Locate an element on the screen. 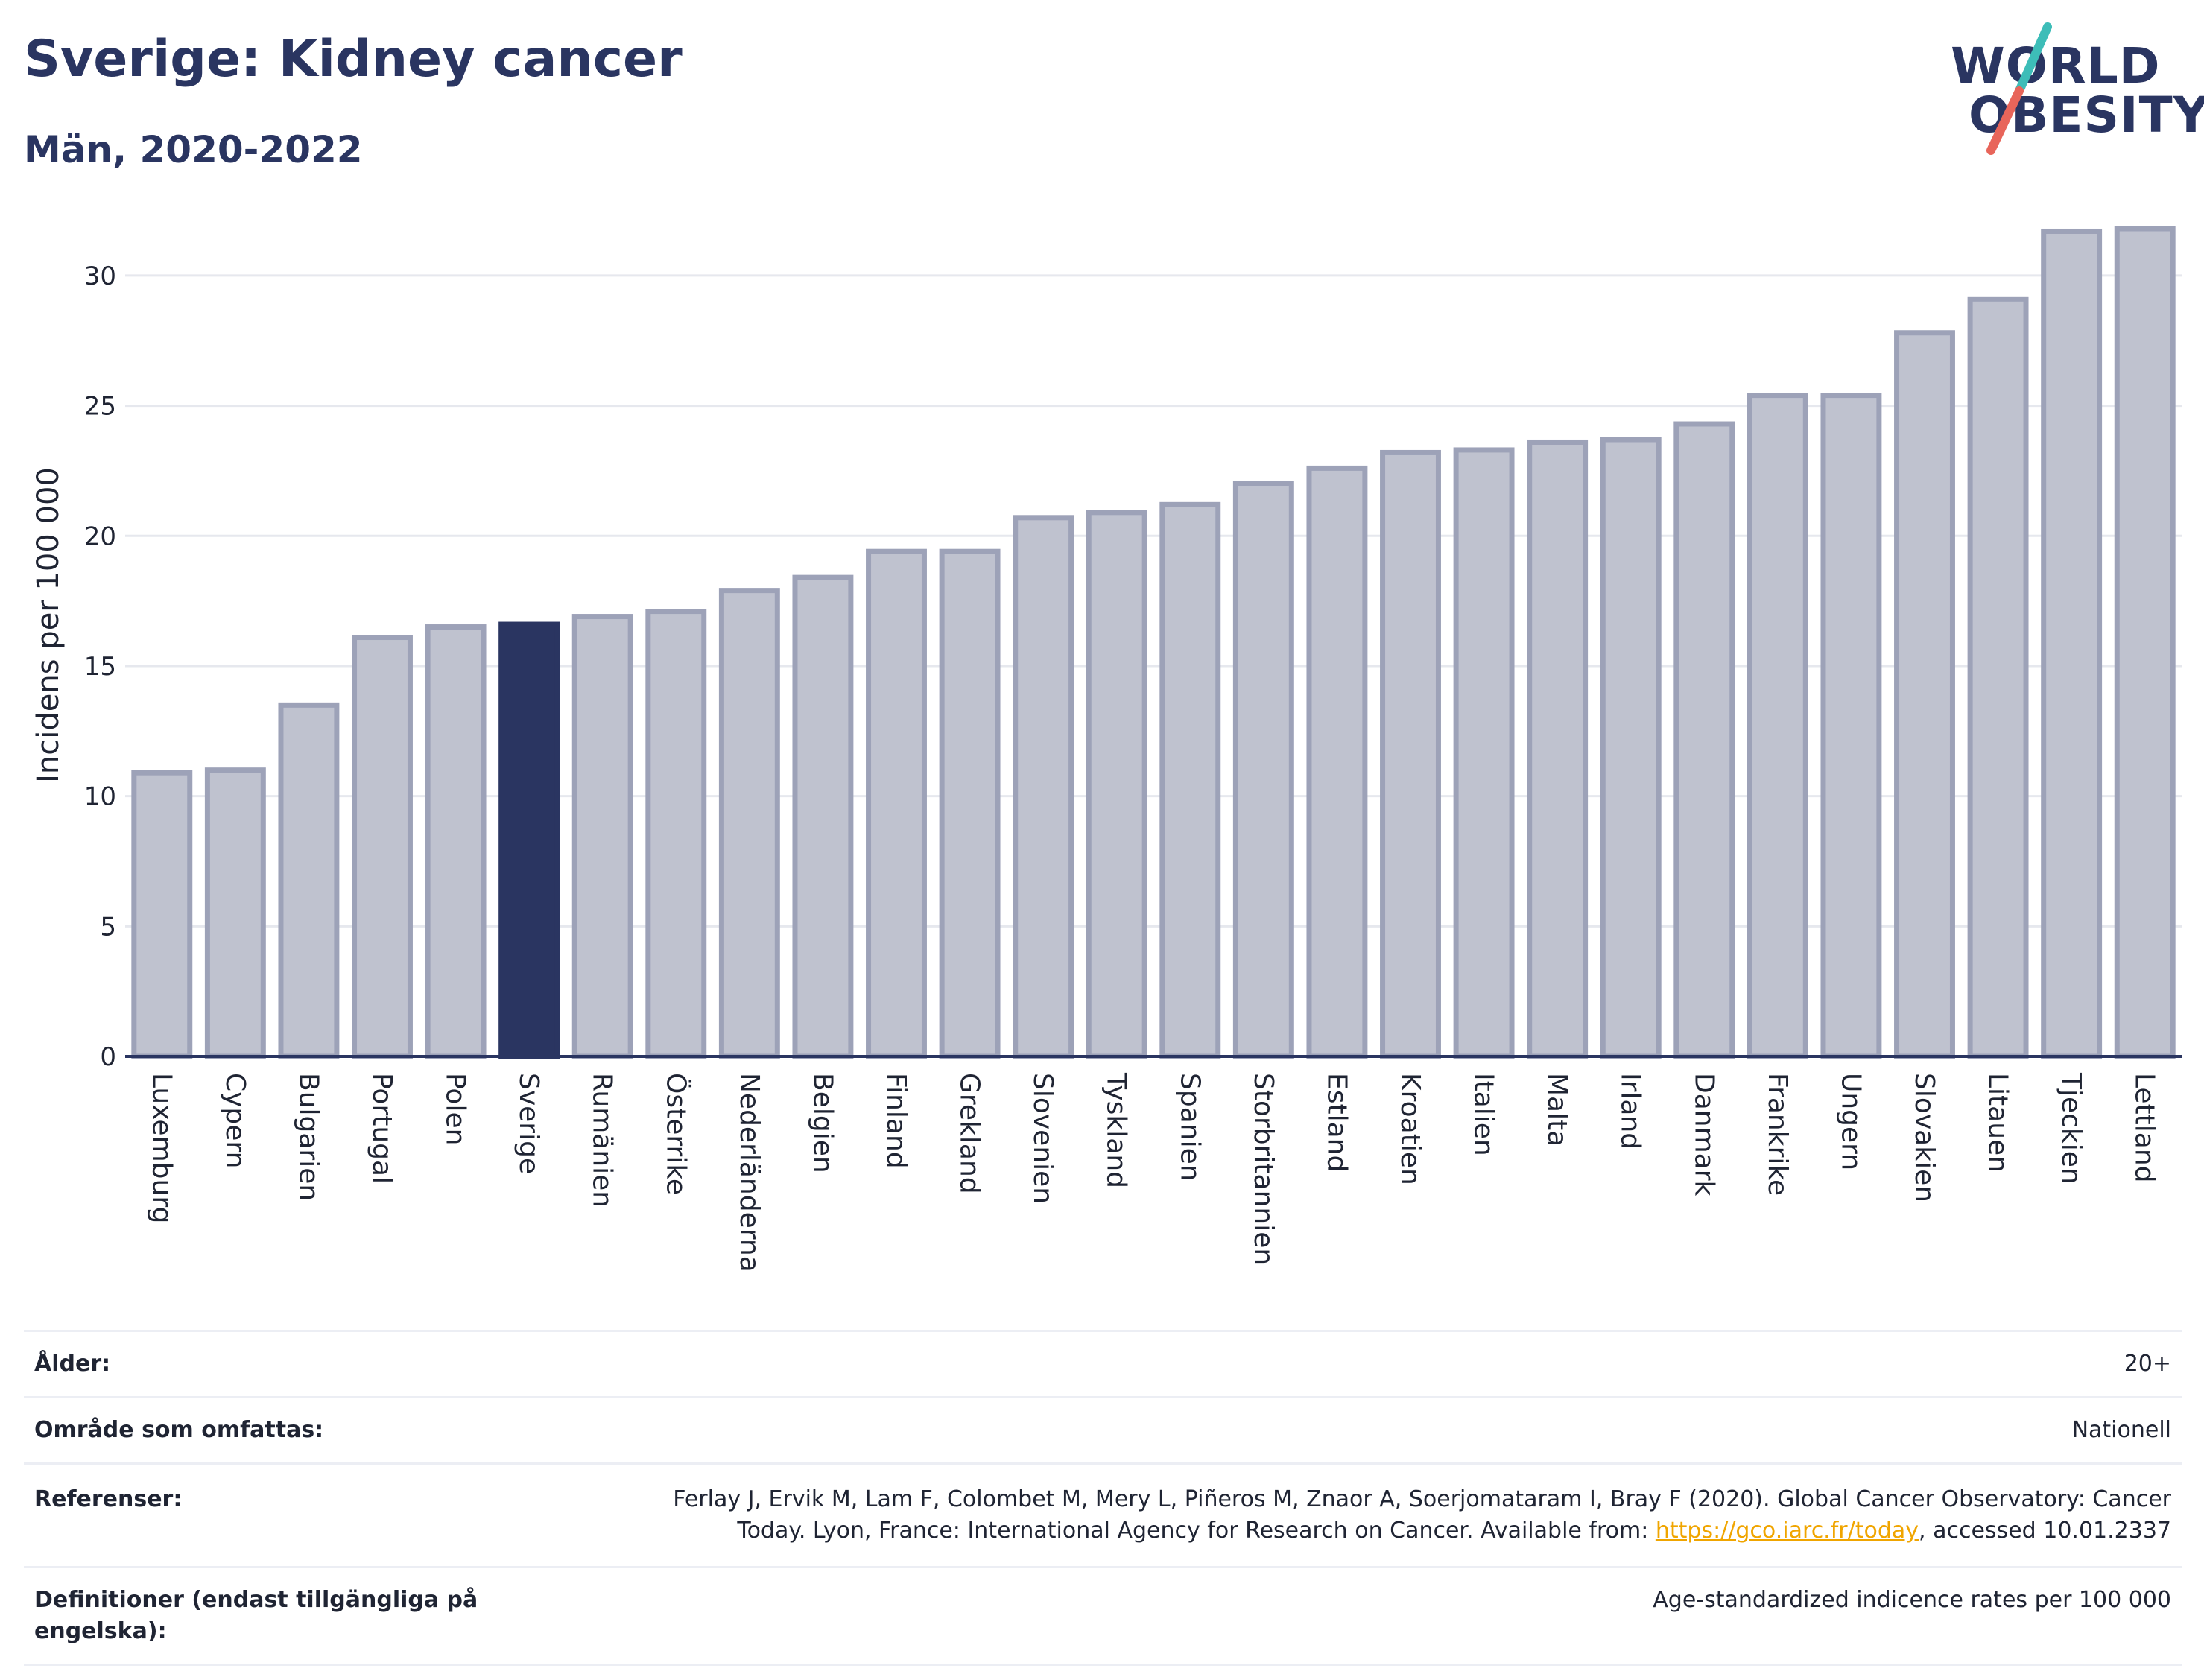  x-tick-label: Rumänien is located at coordinates (602, 1140).